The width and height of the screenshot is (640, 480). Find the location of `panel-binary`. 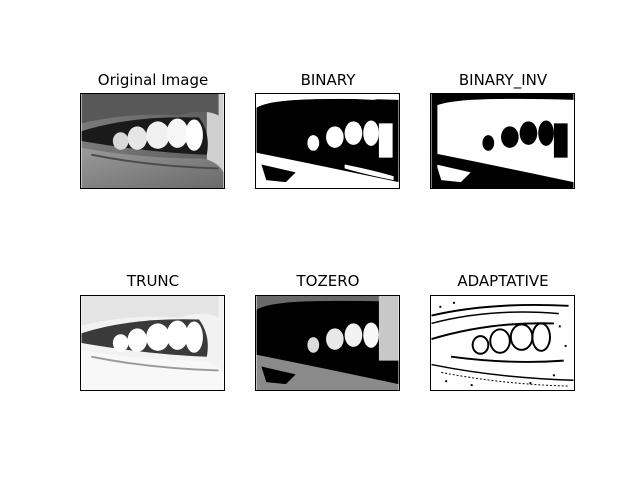

panel-binary is located at coordinates (327, 141).